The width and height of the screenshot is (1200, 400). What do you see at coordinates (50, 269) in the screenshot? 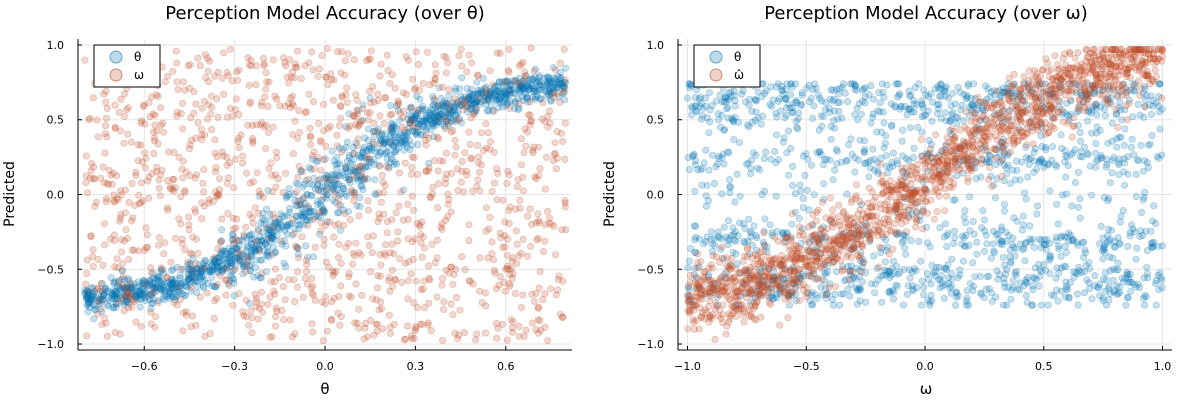
I see `y-tick-label: −0.5` at bounding box center [50, 269].